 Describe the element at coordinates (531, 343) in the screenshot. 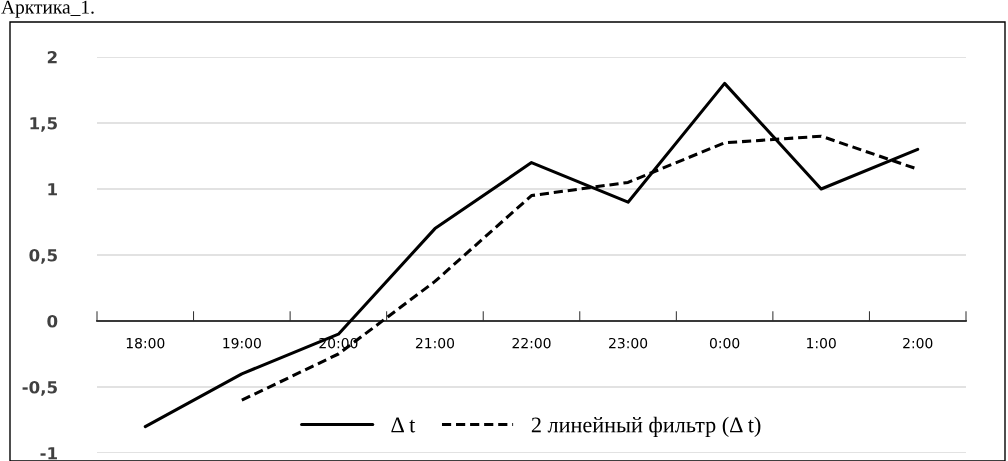

I see `x-tick-label: 22:00` at that location.